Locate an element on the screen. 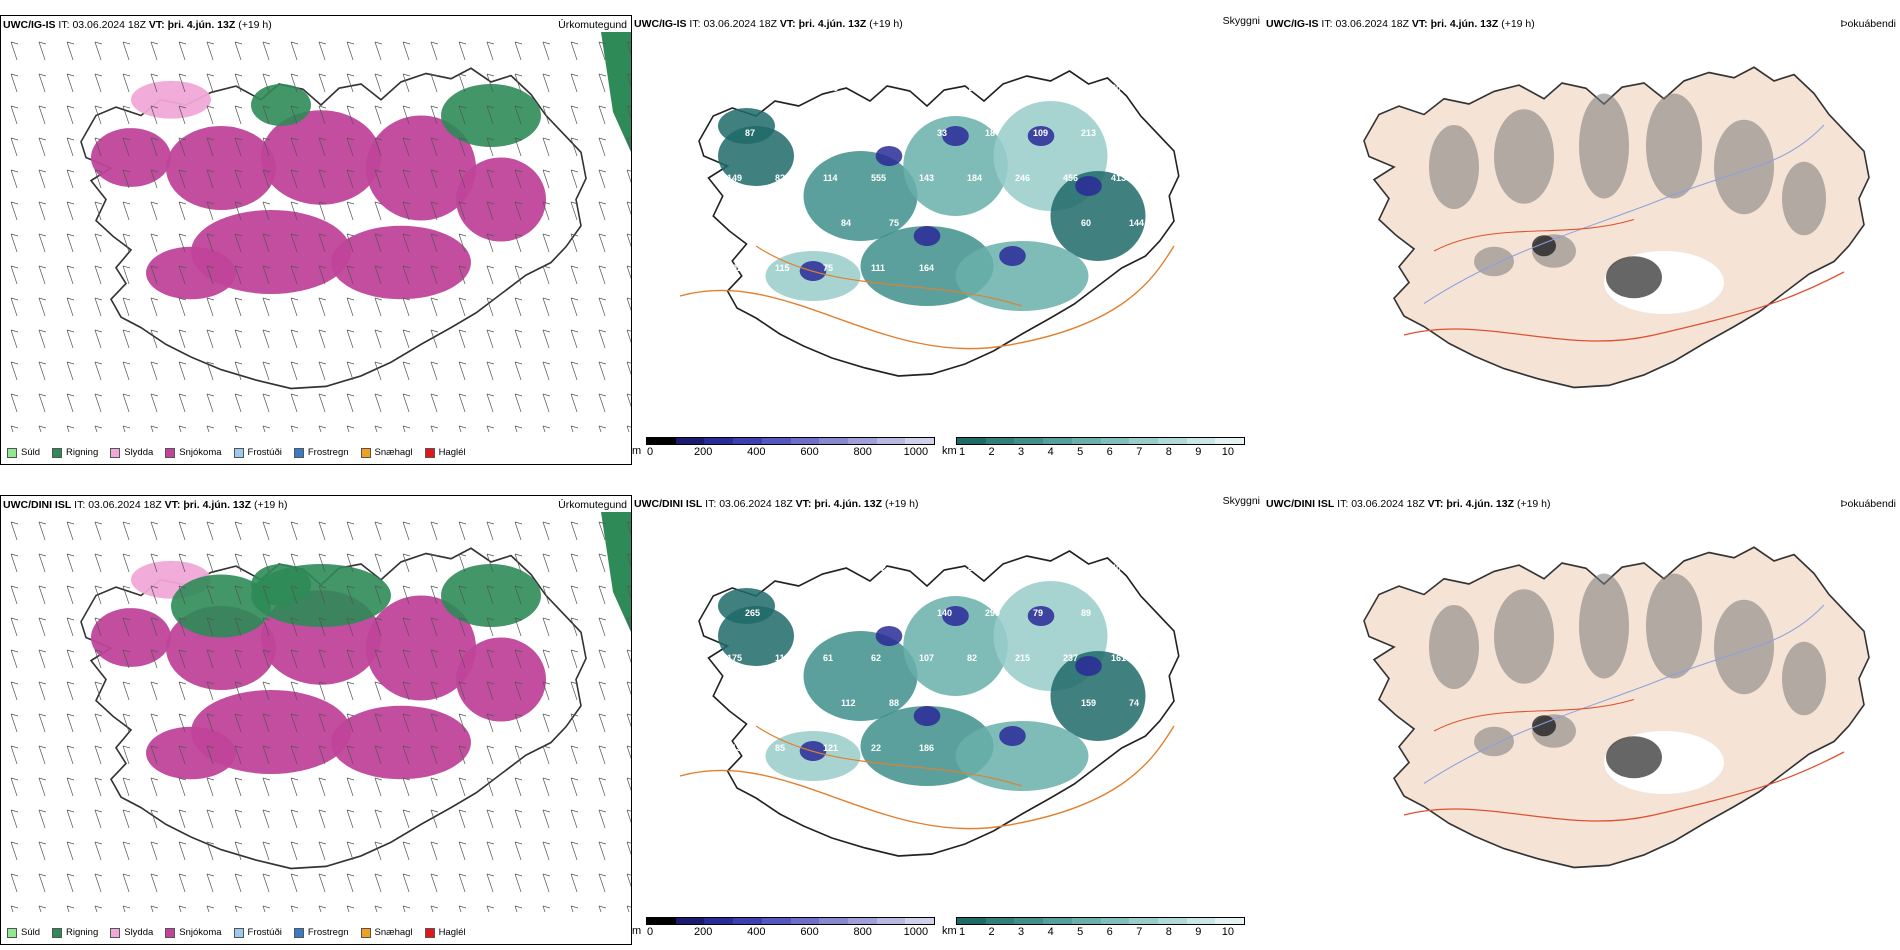 Image resolution: width=1900 pixels, height=950 pixels. legend-item: Snæhagl is located at coordinates (386, 932).